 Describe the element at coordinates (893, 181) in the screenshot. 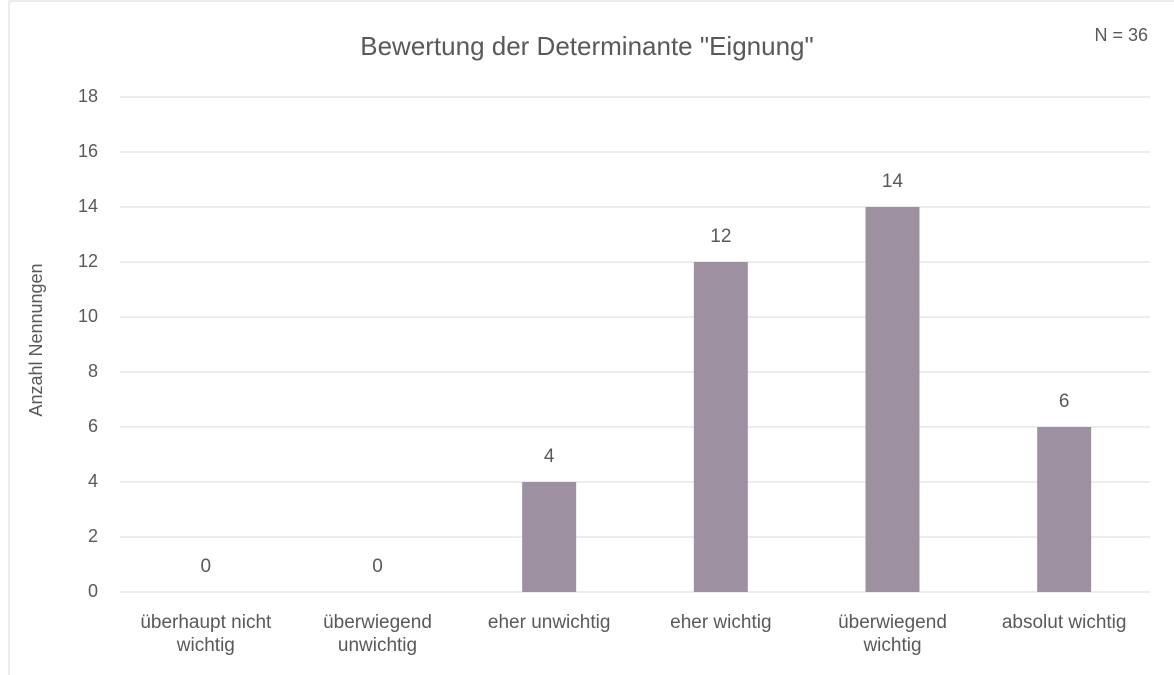

I see `data-label: 14` at that location.